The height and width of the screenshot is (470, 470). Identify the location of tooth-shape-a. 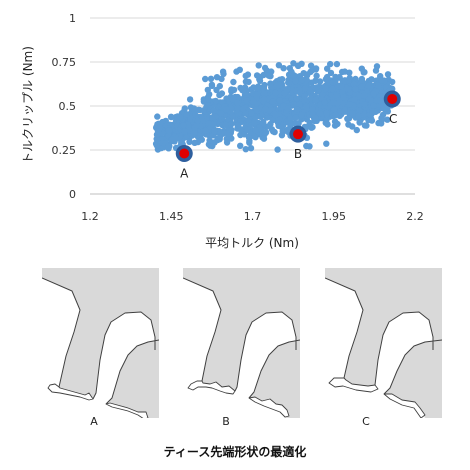
(100, 343).